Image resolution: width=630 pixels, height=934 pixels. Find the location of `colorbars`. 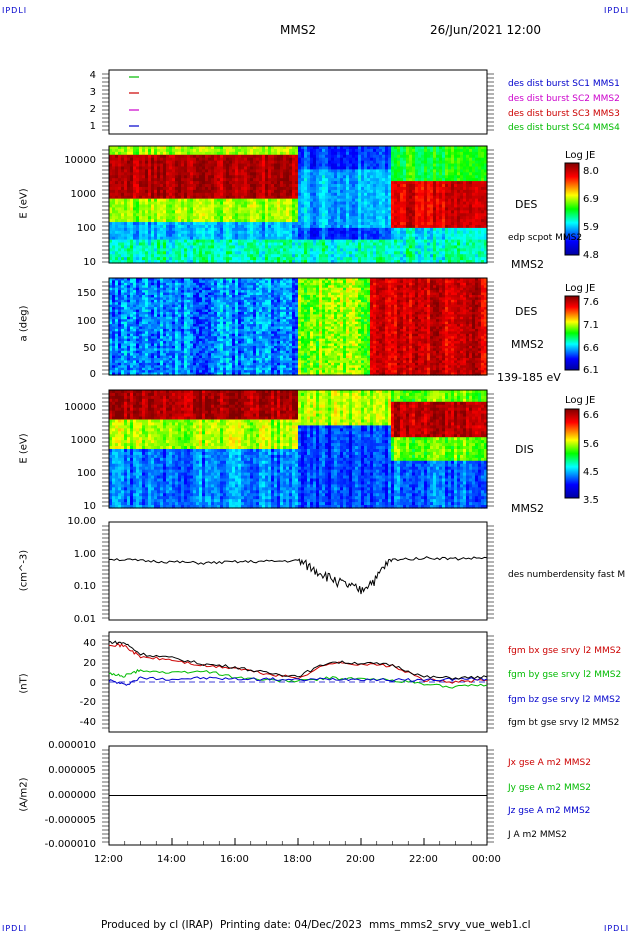

colorbars is located at coordinates (572, 330).